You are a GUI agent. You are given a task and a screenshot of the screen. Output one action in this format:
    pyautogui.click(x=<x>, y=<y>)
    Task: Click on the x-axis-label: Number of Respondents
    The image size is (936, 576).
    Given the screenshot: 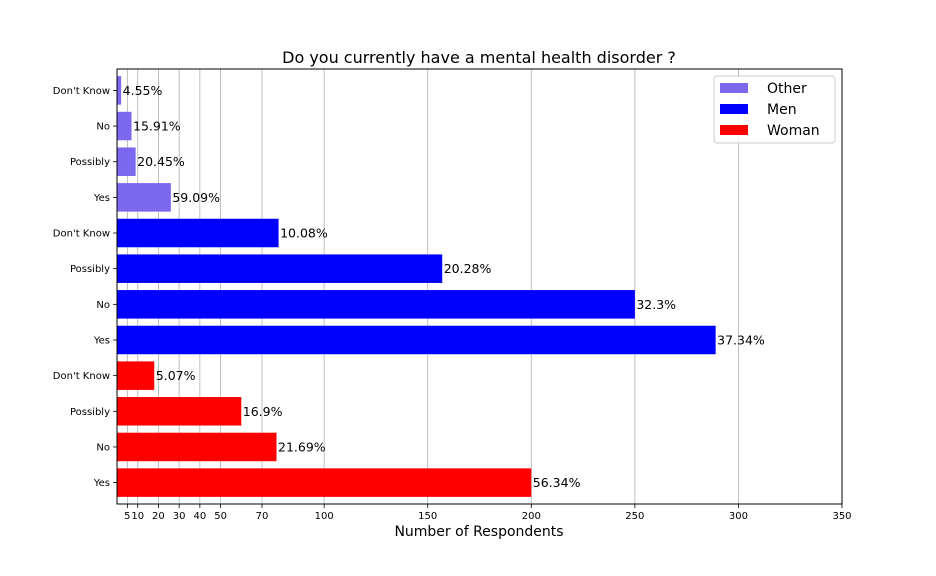 What is the action you would take?
    pyautogui.click(x=478, y=532)
    